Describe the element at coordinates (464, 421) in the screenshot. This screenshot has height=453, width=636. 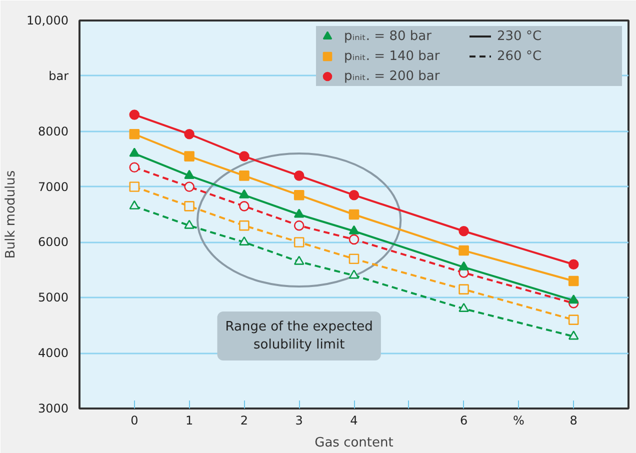
I see `x-tick-label: 6` at that location.